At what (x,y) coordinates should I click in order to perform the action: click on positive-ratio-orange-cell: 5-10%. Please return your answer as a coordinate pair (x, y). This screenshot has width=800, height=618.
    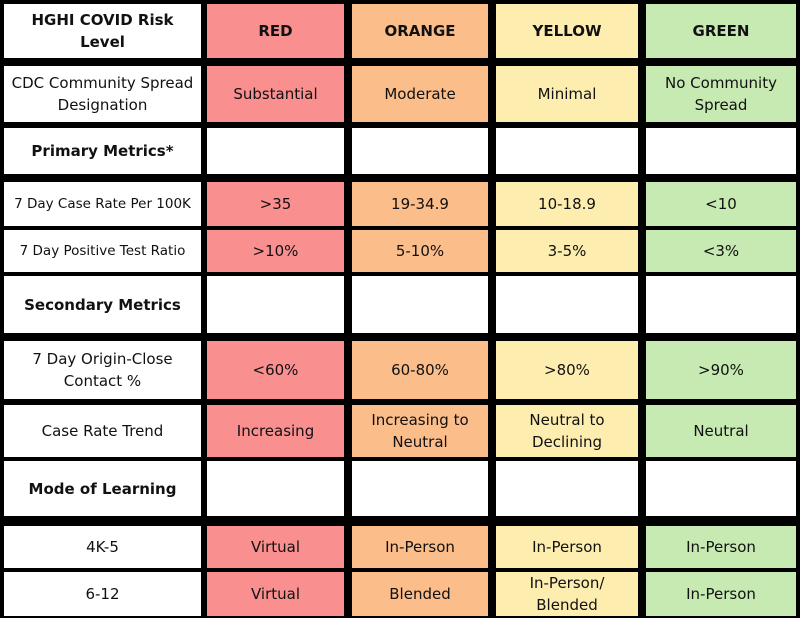
    Looking at the image, I should click on (420, 251).